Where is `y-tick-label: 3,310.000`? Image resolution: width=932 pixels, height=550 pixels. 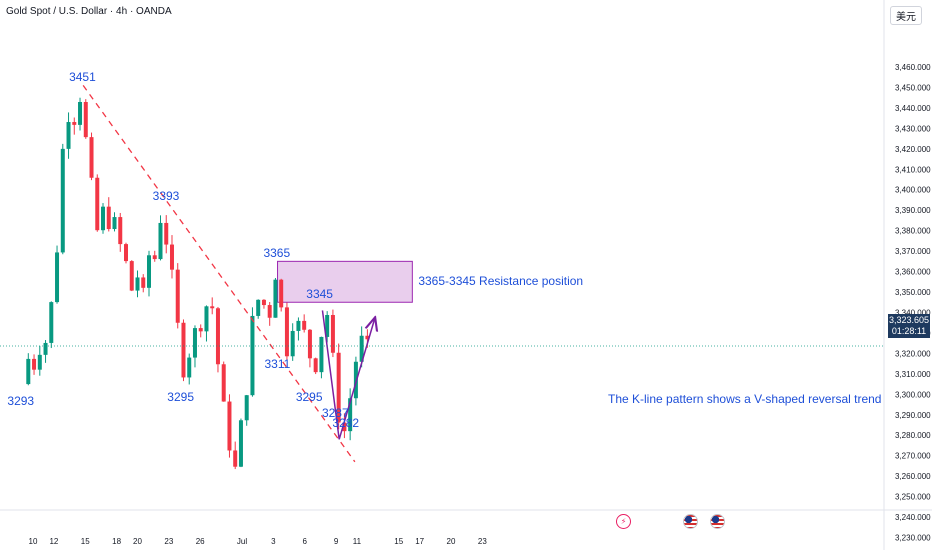
y-tick-label: 3,310.000 is located at coordinates (913, 374).